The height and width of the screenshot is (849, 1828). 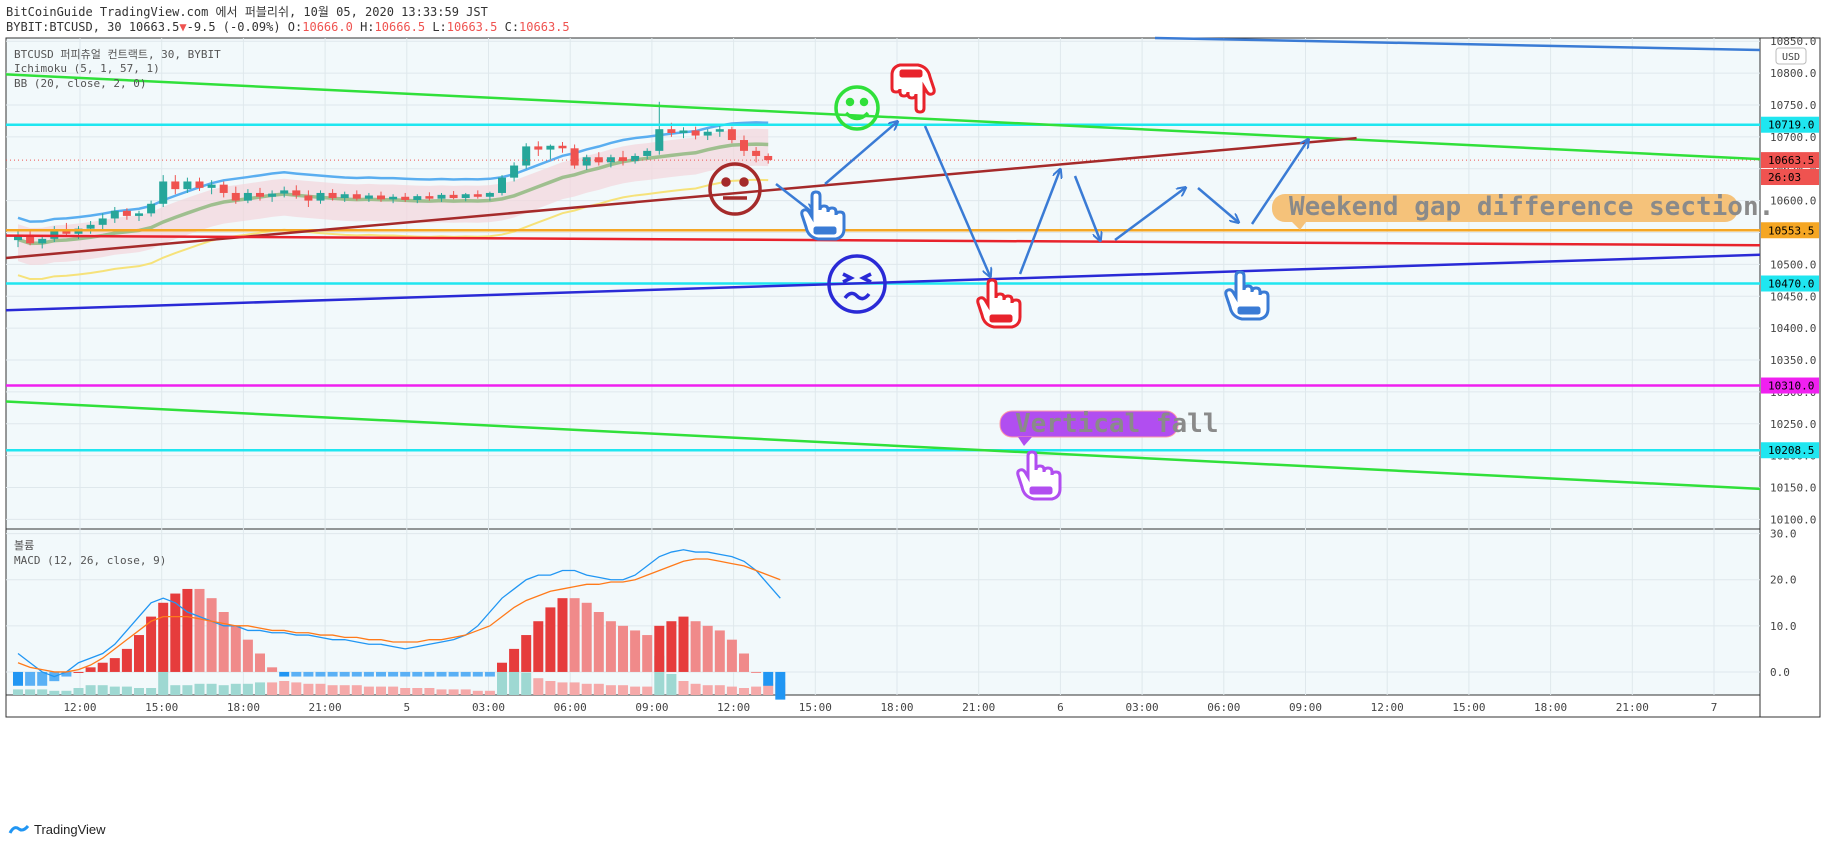 I want to click on y-tick-label: 10850.0, so click(x=1793, y=42).